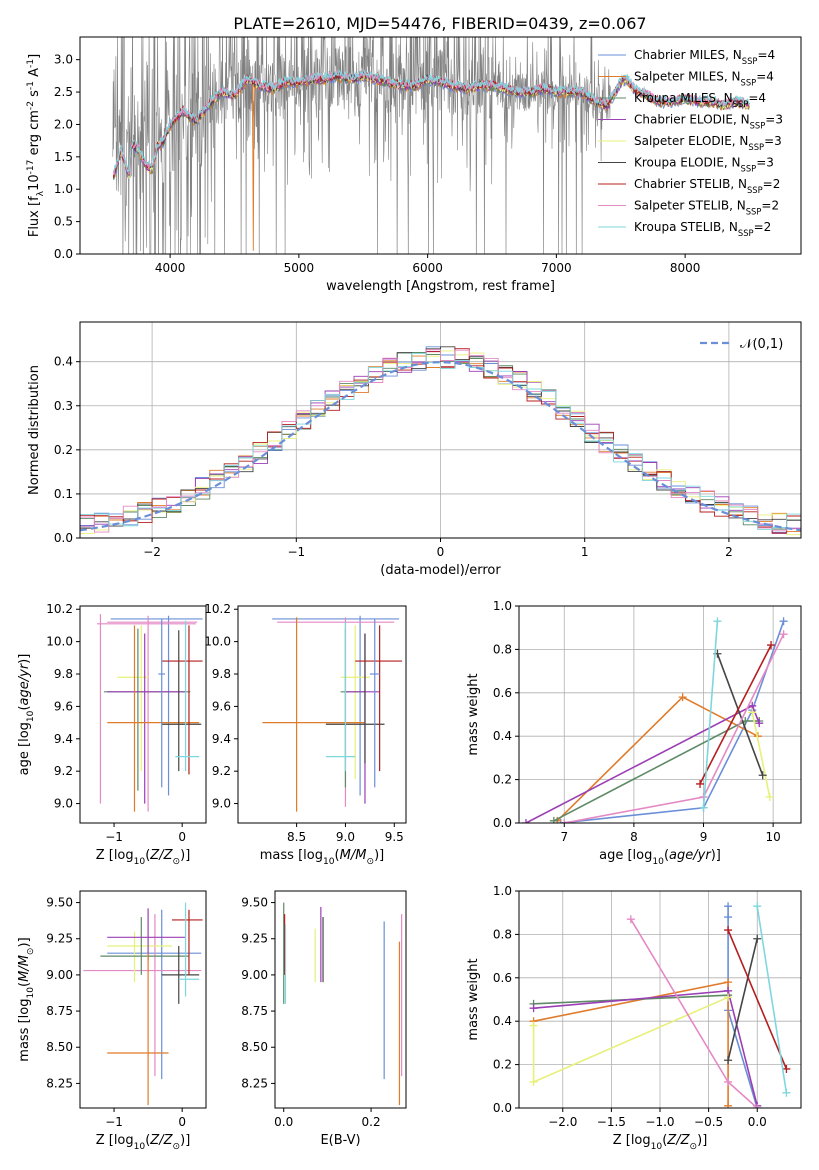  Describe the element at coordinates (708, 143) in the screenshot. I see `legend-label: Salpeter ELODIE, NSSP=3` at that location.